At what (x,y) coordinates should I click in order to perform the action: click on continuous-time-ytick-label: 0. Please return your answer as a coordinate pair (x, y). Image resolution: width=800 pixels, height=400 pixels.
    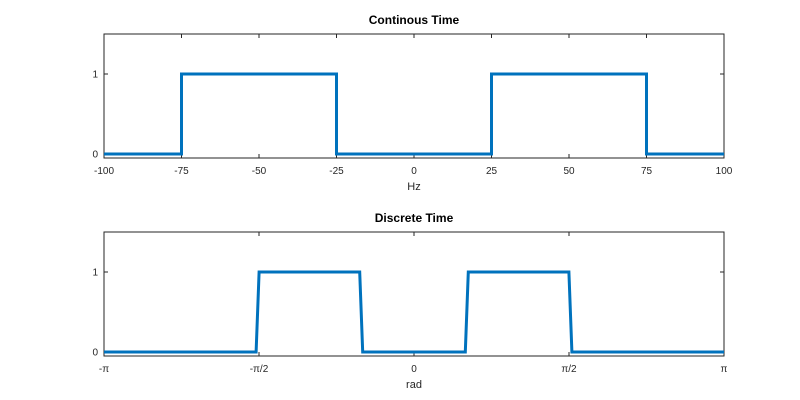
    Looking at the image, I should click on (95, 155).